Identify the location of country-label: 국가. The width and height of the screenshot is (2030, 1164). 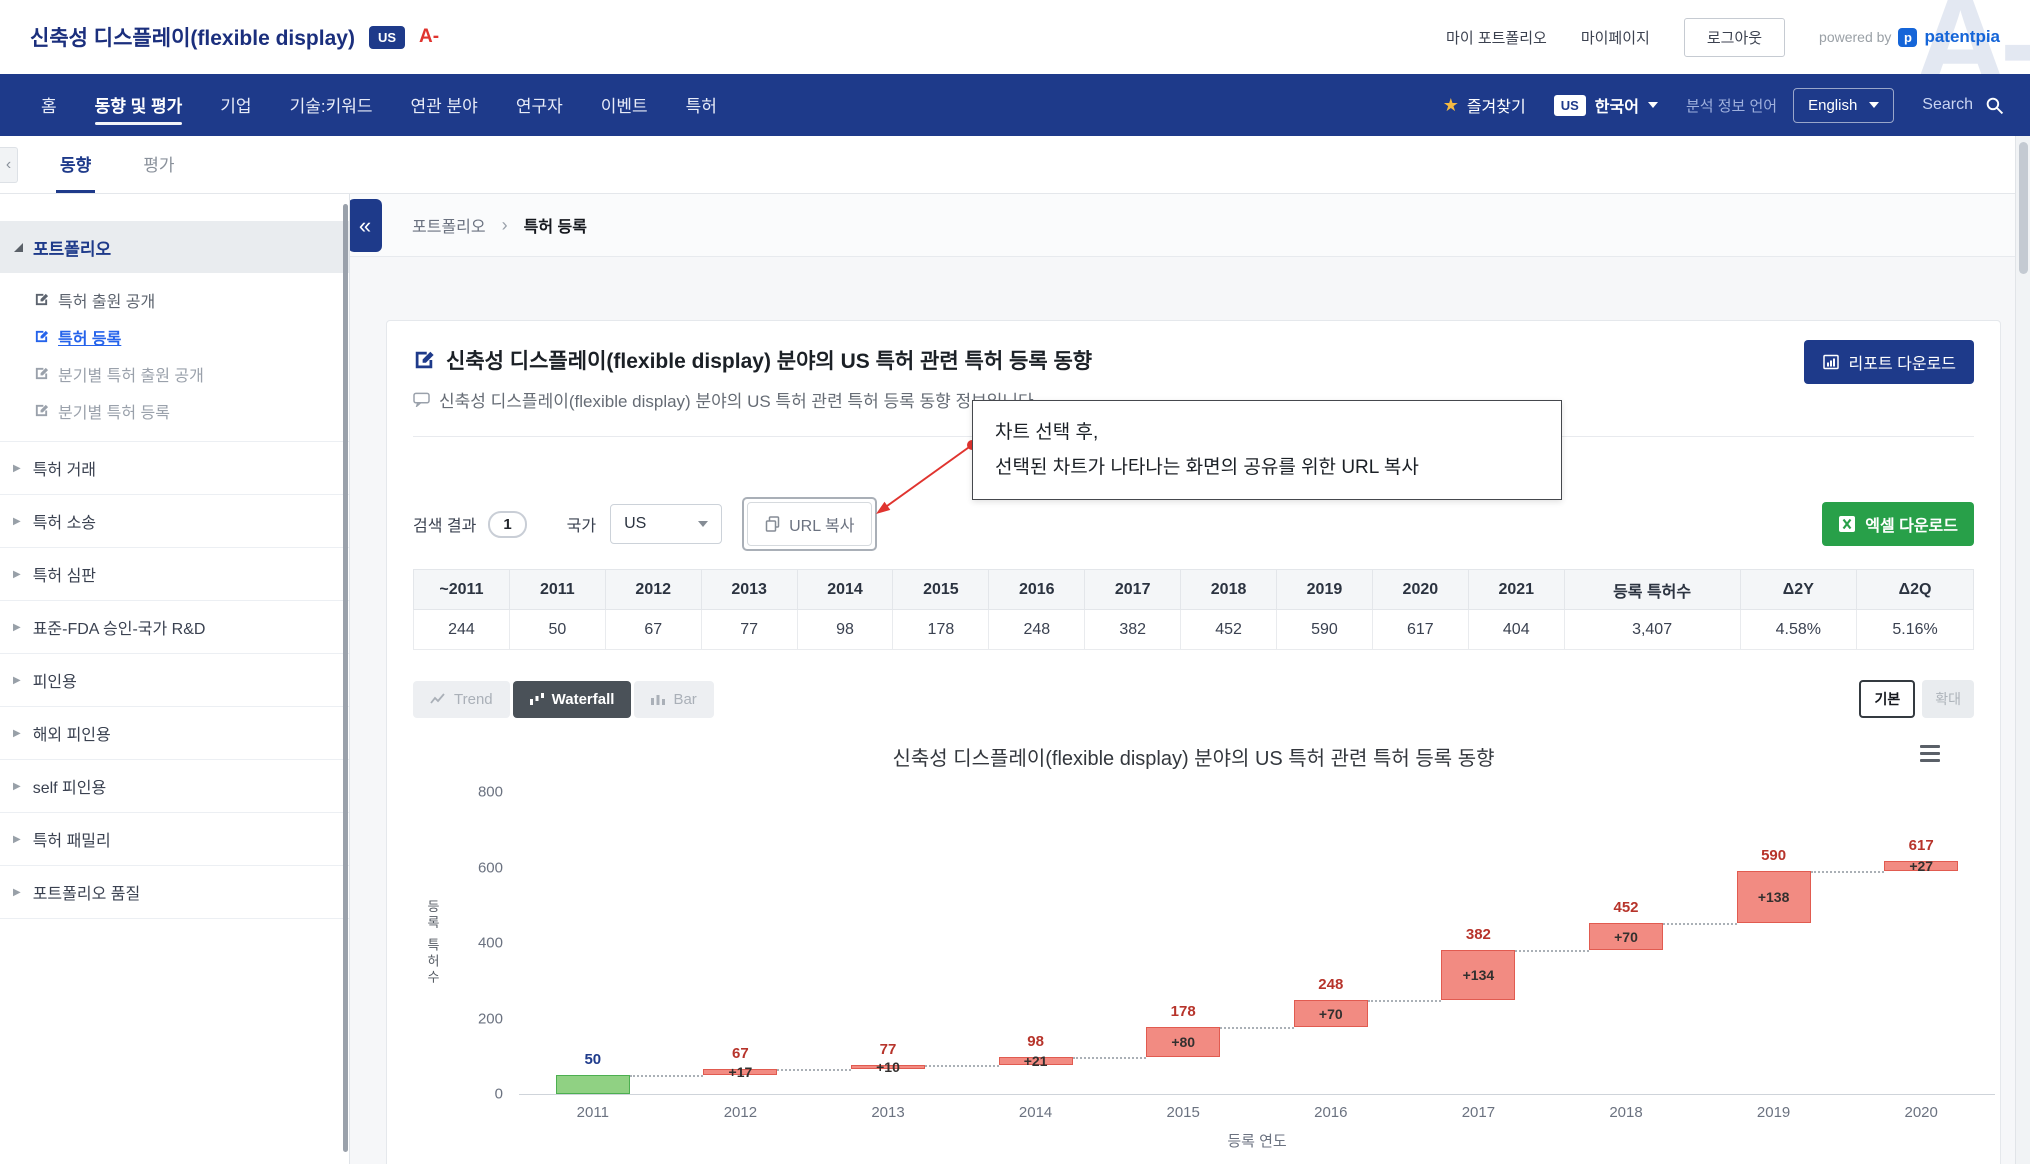
(581, 526).